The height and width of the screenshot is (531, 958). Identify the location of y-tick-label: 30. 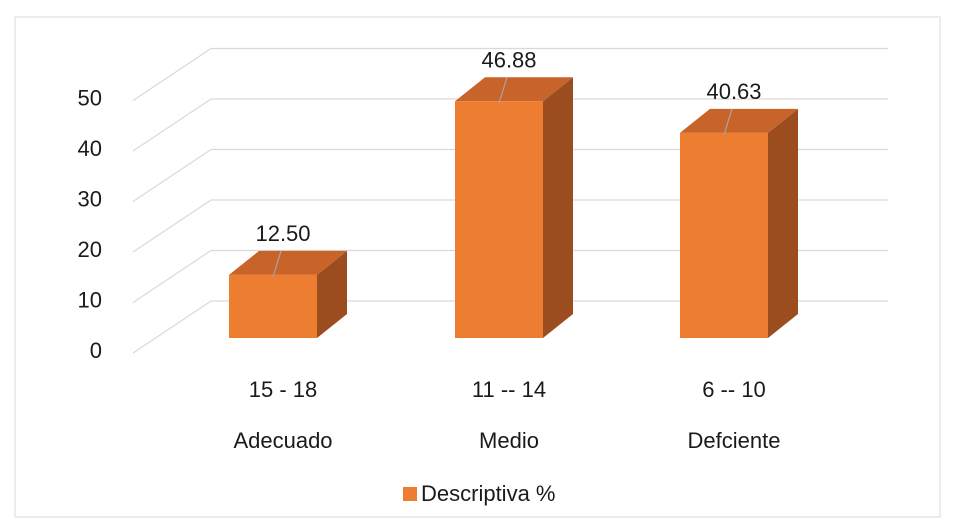
(90, 199).